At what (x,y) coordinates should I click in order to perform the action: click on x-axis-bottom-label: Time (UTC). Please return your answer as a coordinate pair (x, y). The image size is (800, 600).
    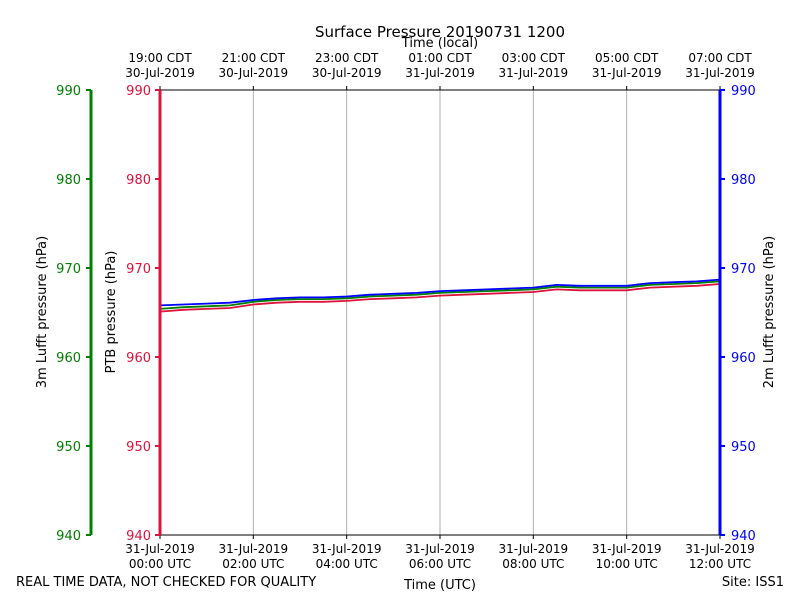
    Looking at the image, I should click on (439, 585).